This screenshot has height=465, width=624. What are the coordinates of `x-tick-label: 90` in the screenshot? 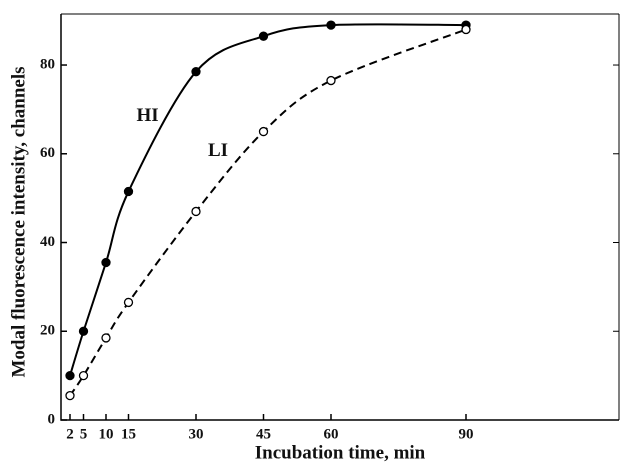 It's located at (466, 434).